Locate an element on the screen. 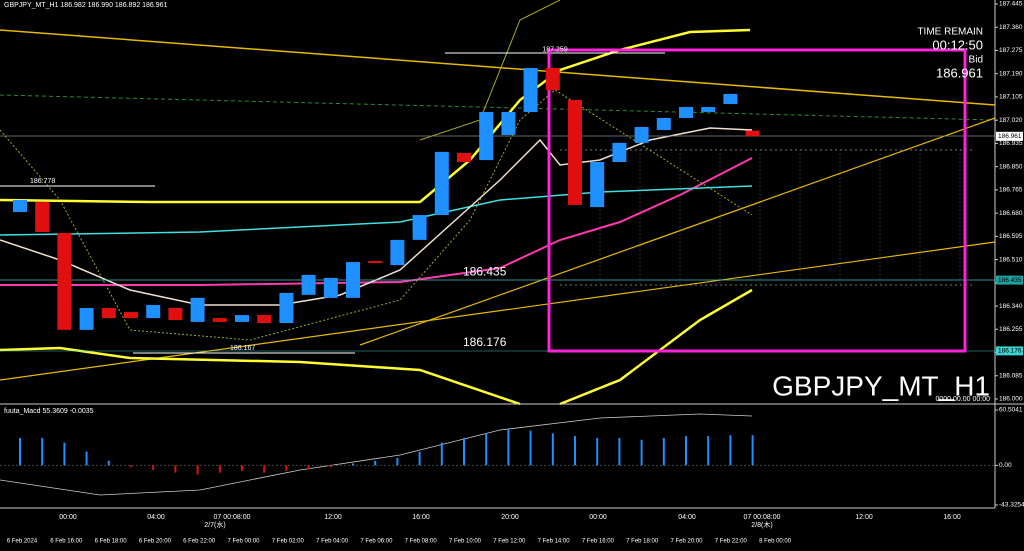  price-tag: 186.435 is located at coordinates (1010, 280).